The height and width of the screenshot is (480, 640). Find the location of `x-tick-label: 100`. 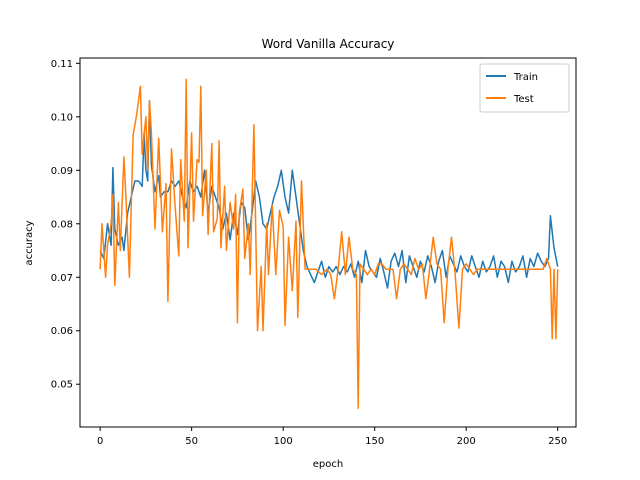

x-tick-label: 100 is located at coordinates (283, 441).